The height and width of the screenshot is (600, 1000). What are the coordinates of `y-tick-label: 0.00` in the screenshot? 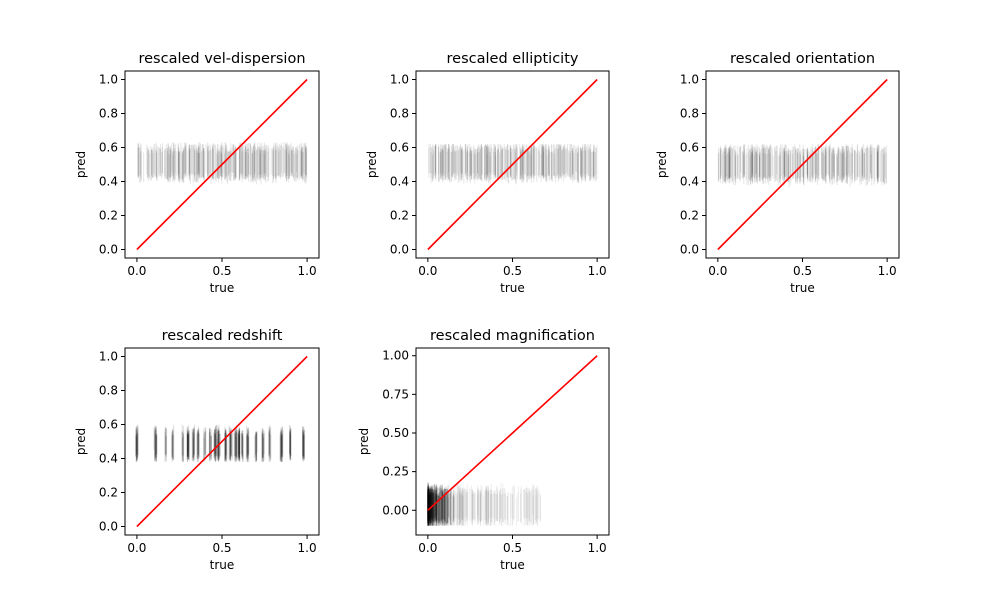 It's located at (395, 510).